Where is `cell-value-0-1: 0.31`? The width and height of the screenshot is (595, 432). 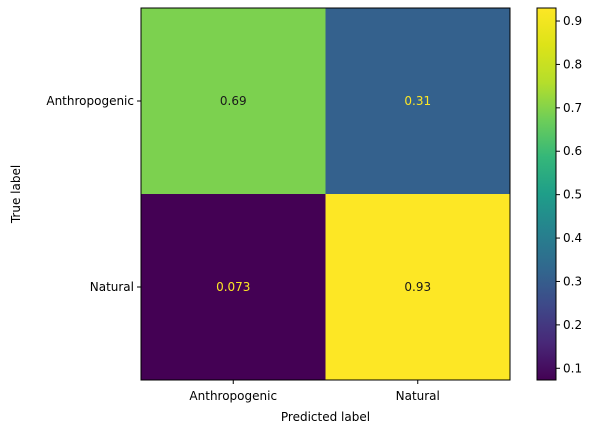
cell-value-0-1: 0.31 is located at coordinates (417, 101).